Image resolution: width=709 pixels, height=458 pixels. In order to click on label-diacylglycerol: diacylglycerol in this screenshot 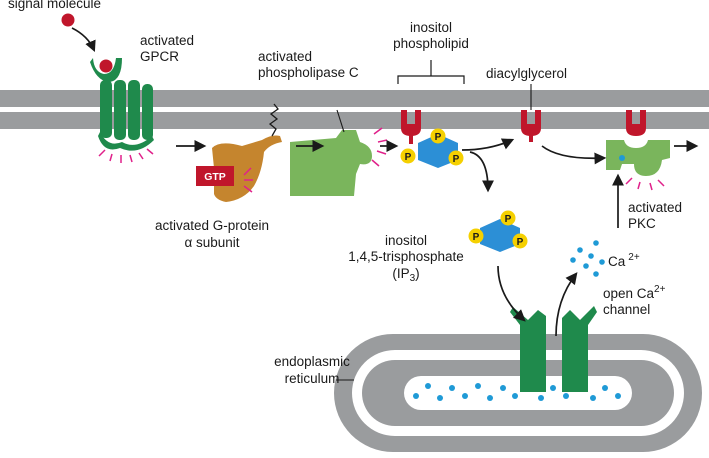, I will do `click(526, 73)`.